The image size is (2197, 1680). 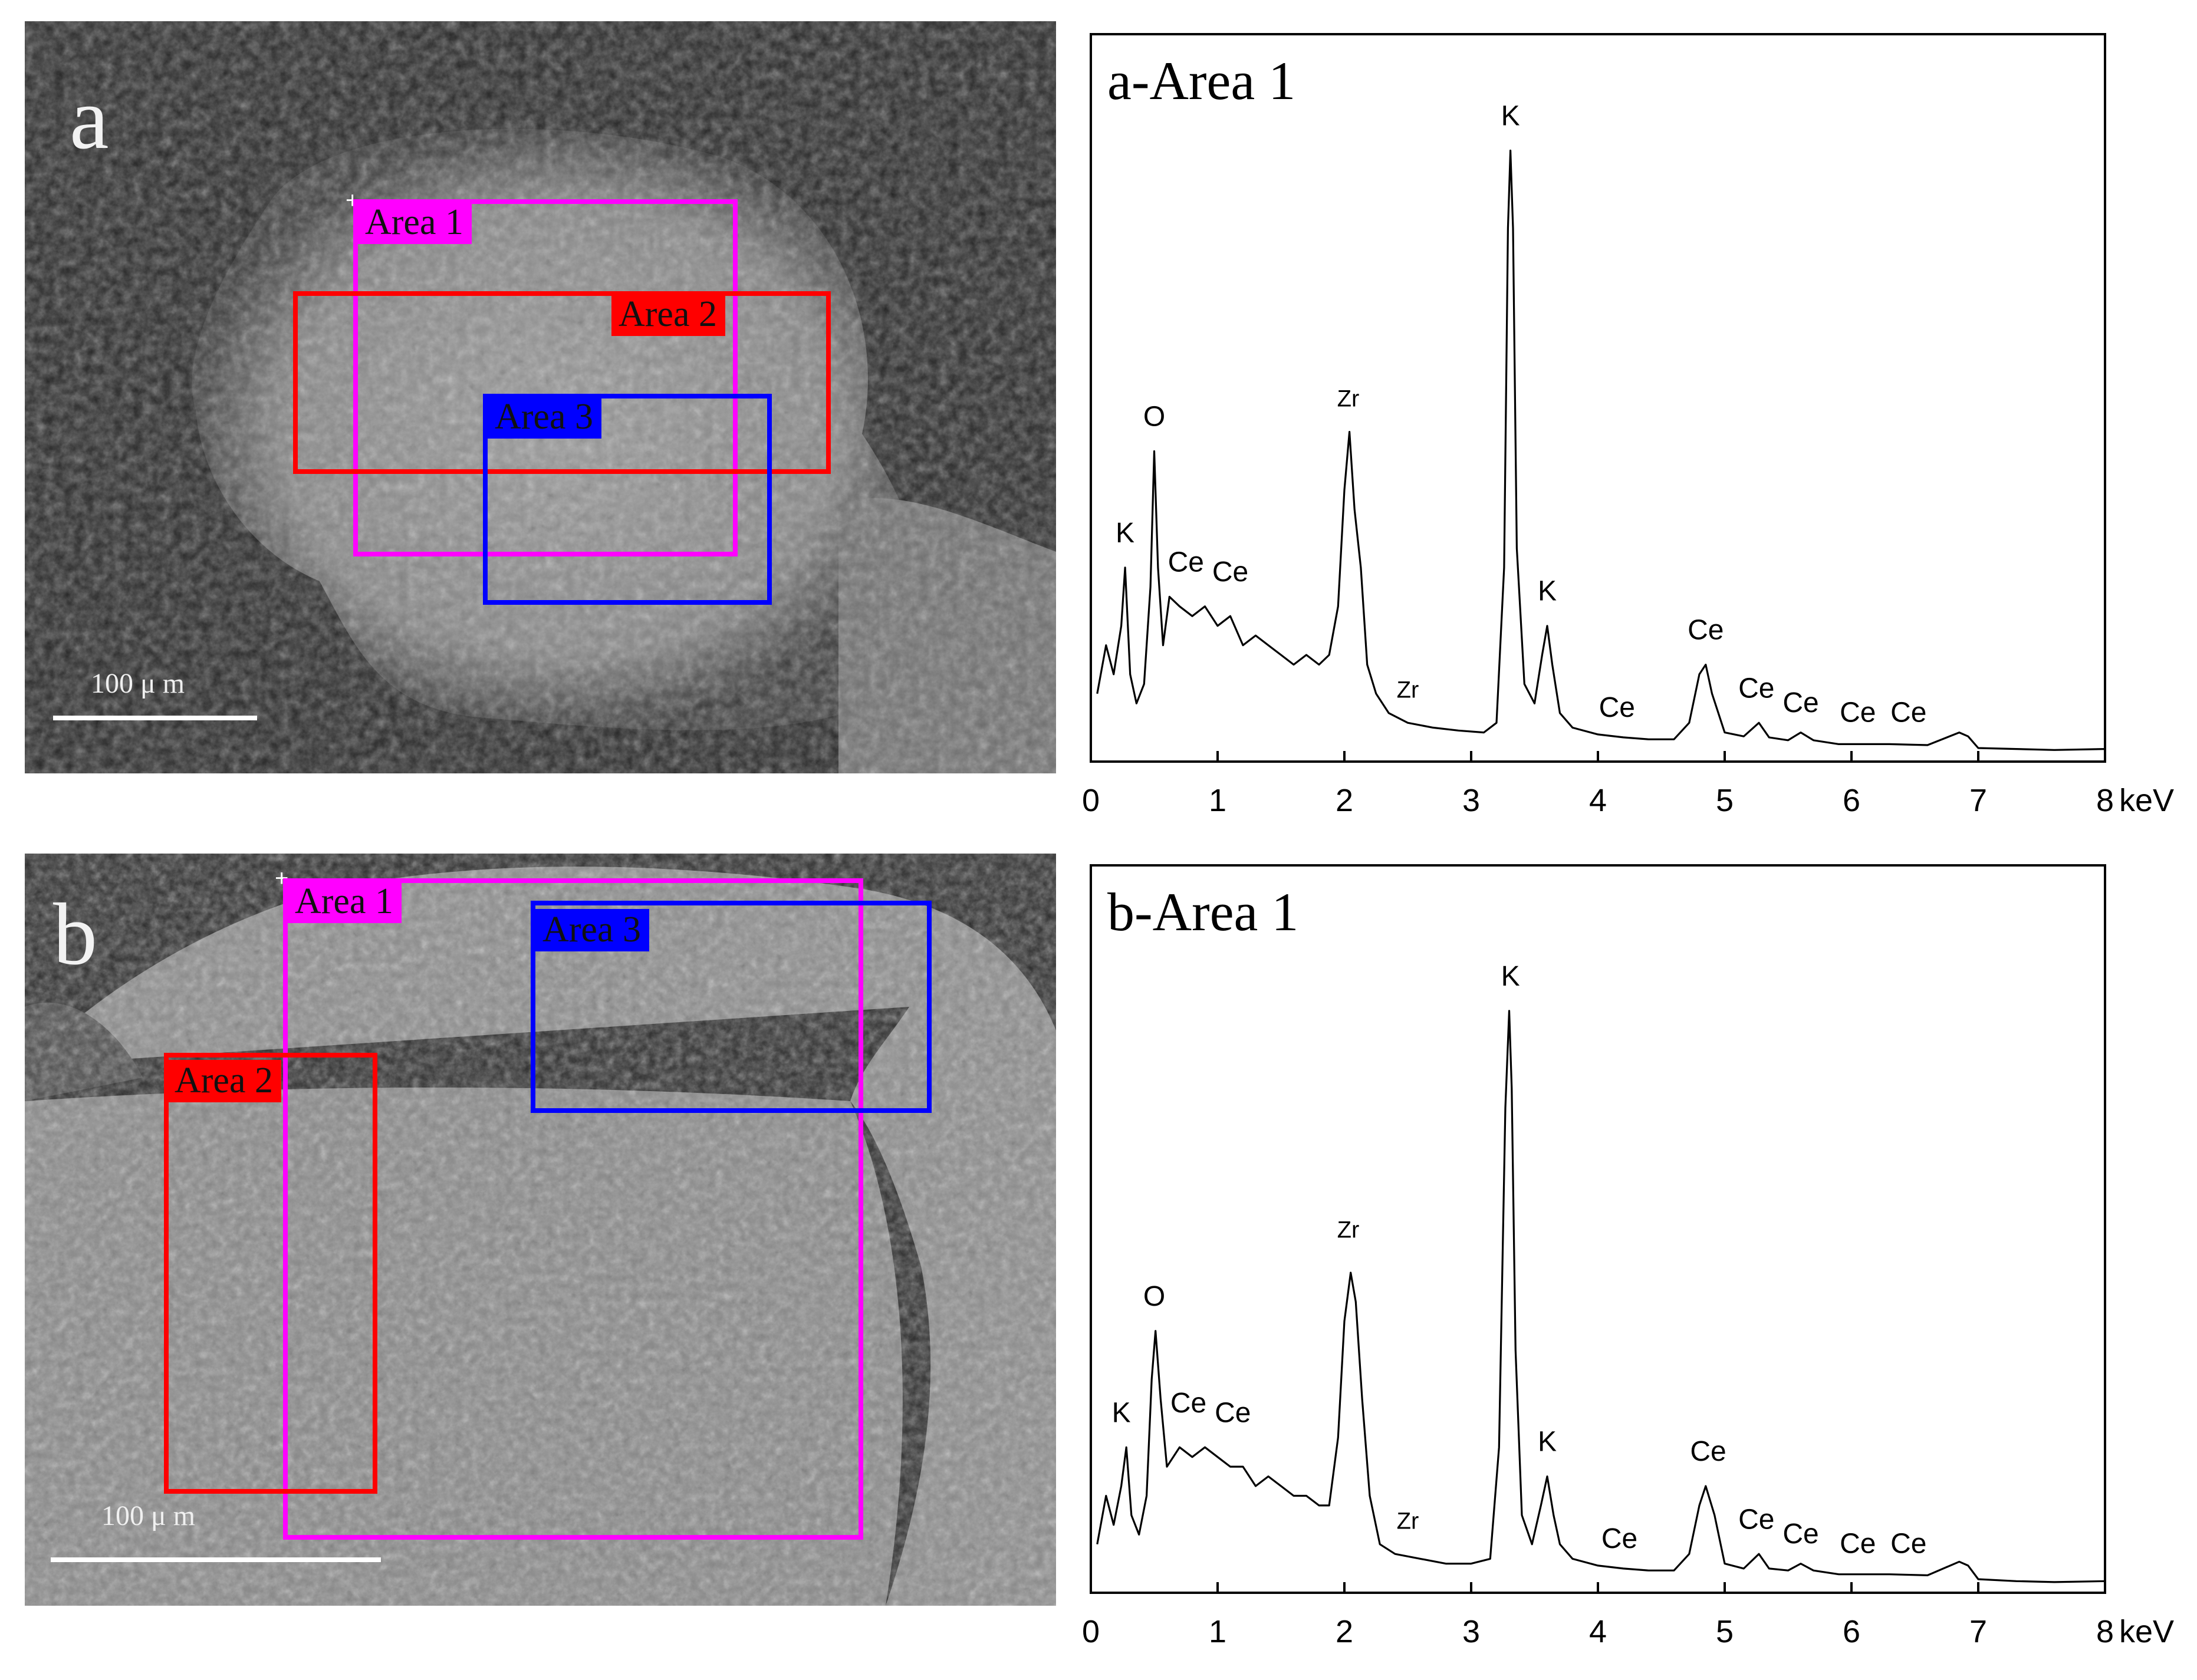 What do you see at coordinates (345, 902) in the screenshot?
I see `area-1-label-b: Area 1` at bounding box center [345, 902].